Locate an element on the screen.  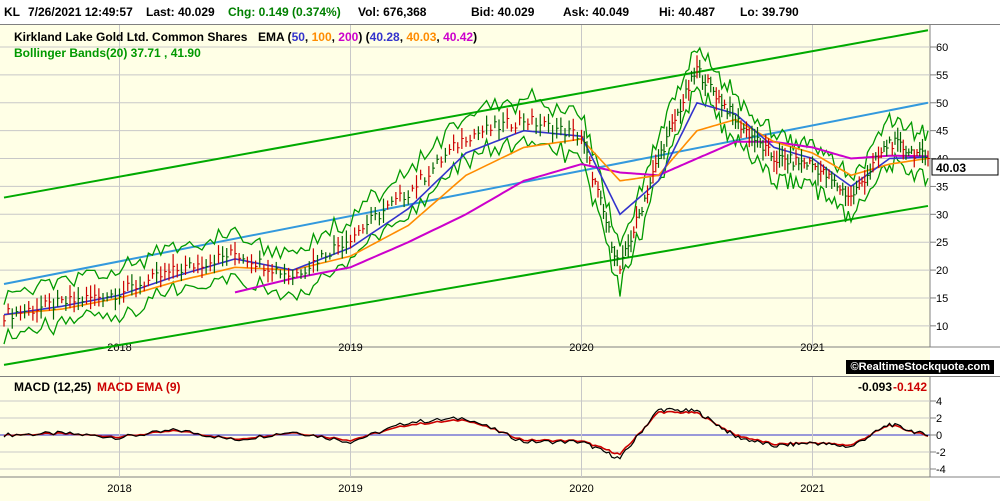
price-x-tick-label: 2019 is located at coordinates (350, 348).